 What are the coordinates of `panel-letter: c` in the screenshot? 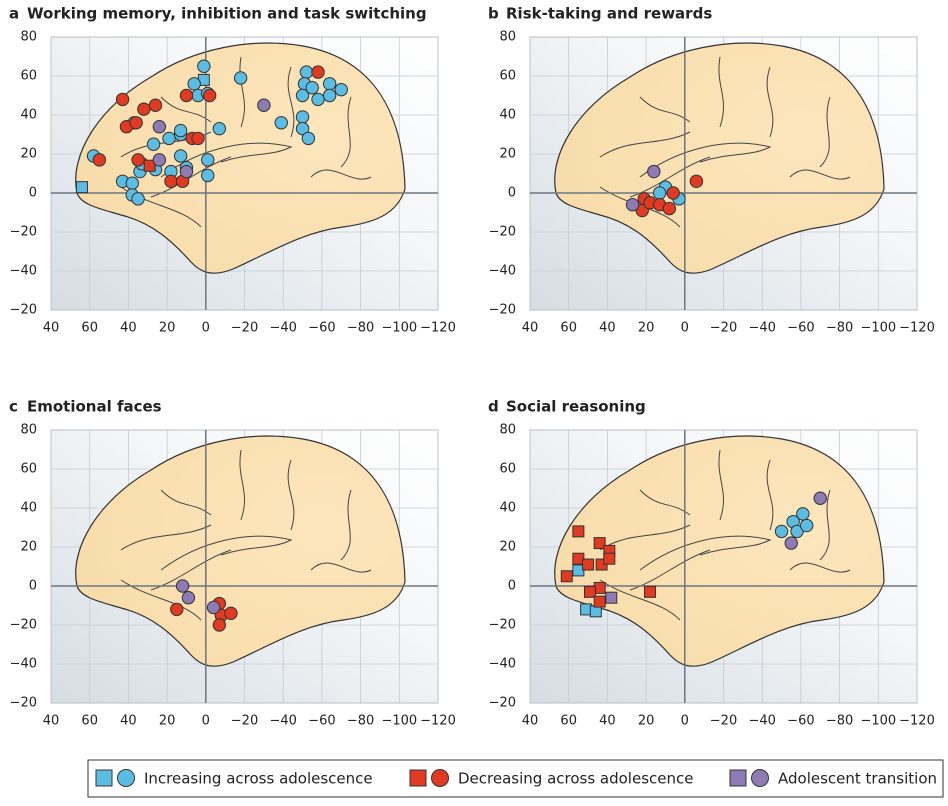 It's located at (13, 407).